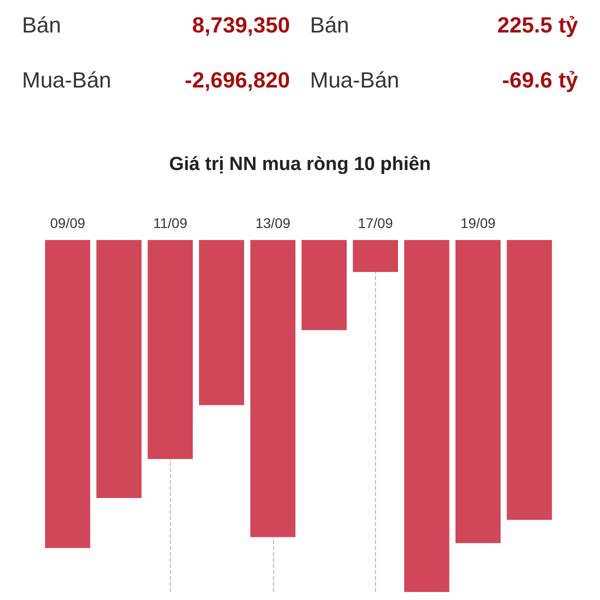  I want to click on x-tick-label: 17/09, so click(376, 223).